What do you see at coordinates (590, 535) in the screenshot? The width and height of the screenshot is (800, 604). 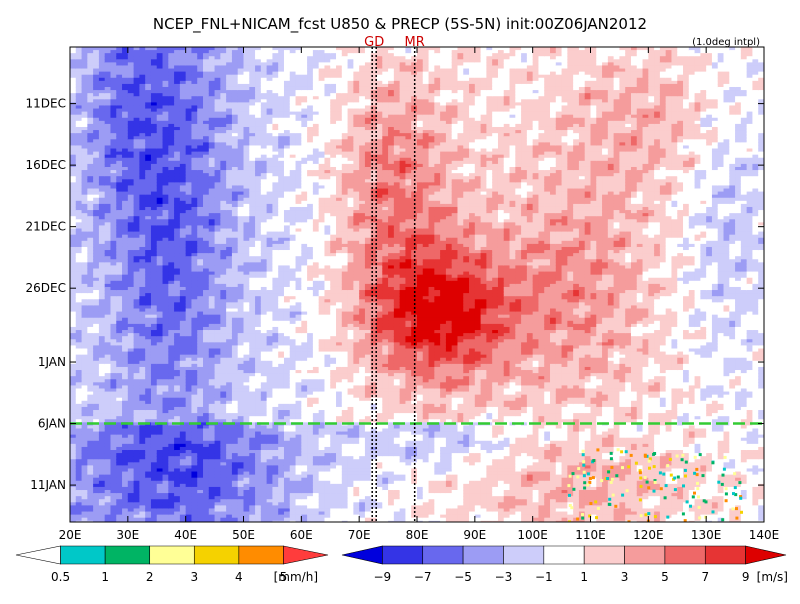 I see `x-tick-label: 110E` at bounding box center [590, 535].